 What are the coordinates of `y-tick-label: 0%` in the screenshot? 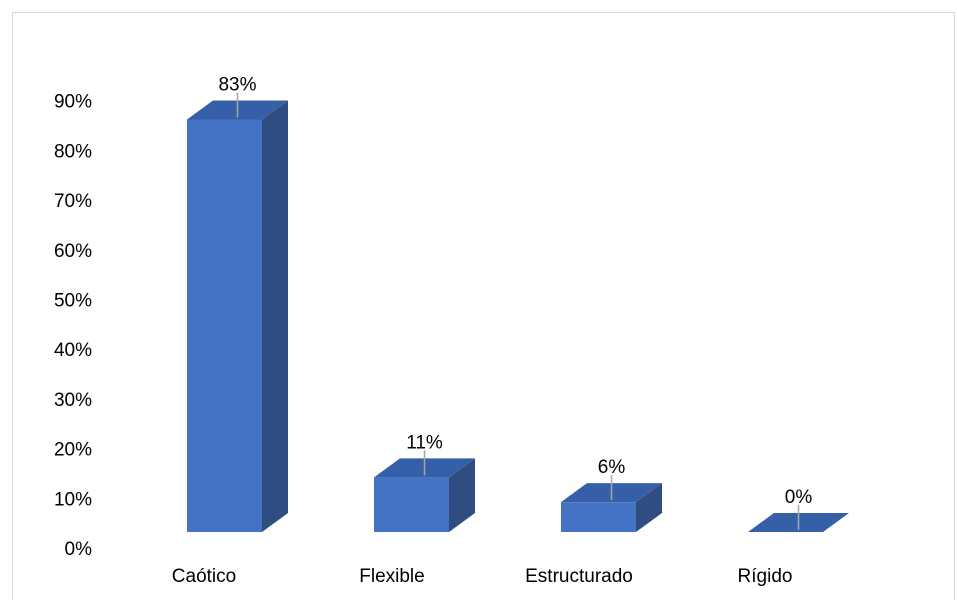 It's located at (79, 549).